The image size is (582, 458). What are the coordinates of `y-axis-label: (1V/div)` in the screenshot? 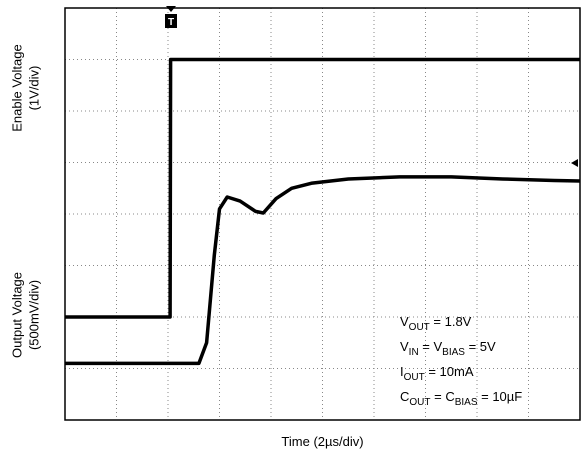 It's located at (33, 88).